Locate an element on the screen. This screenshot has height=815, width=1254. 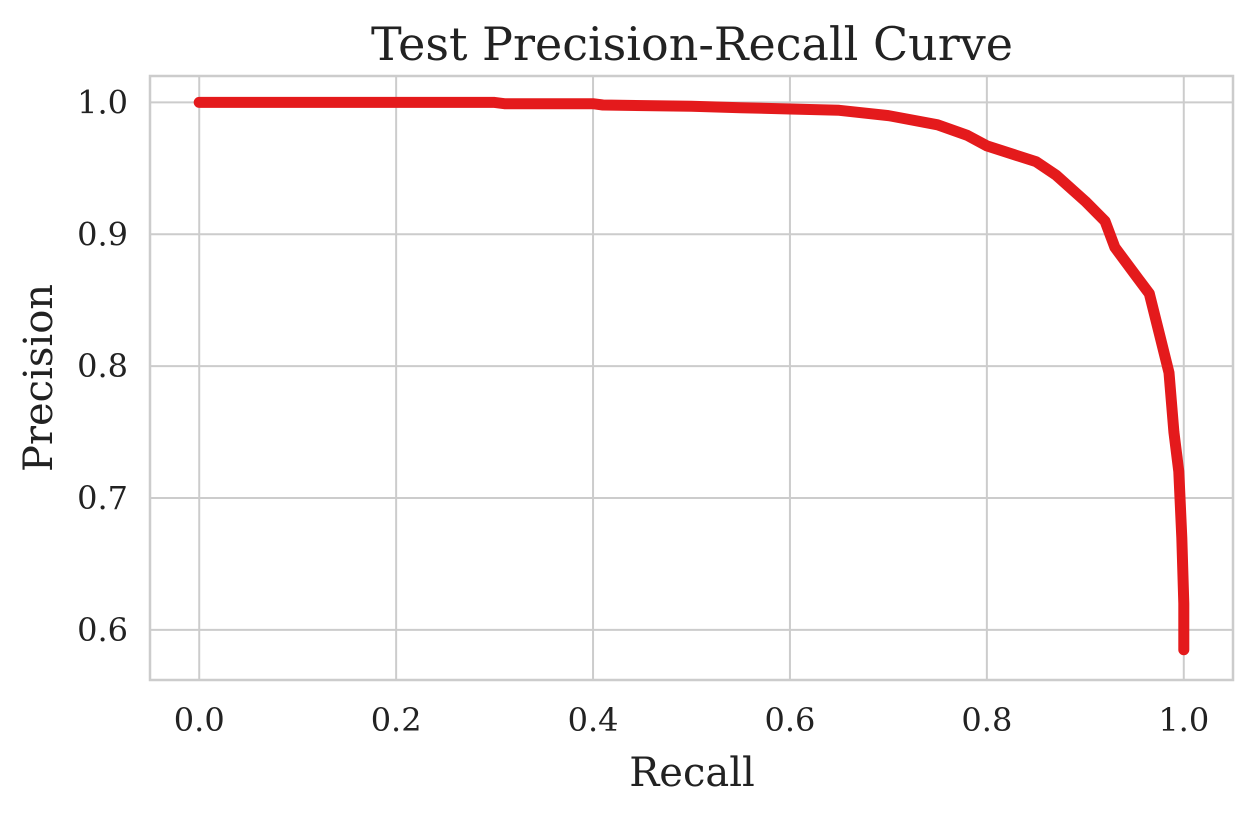
x-tick-label: 1.0 is located at coordinates (1183, 720).